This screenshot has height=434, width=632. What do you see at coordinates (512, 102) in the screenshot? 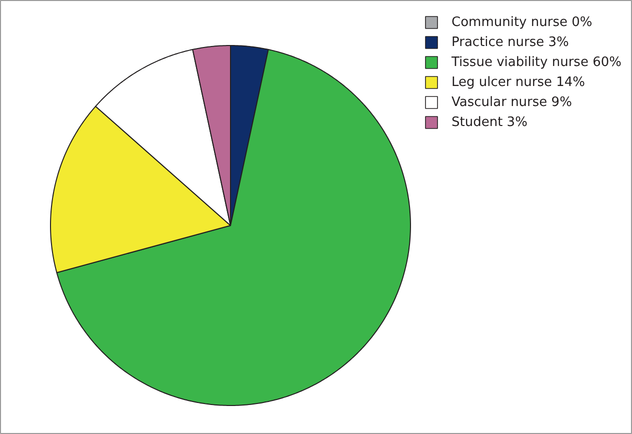
I see `legend-label: Vascular nurse 9%` at bounding box center [512, 102].